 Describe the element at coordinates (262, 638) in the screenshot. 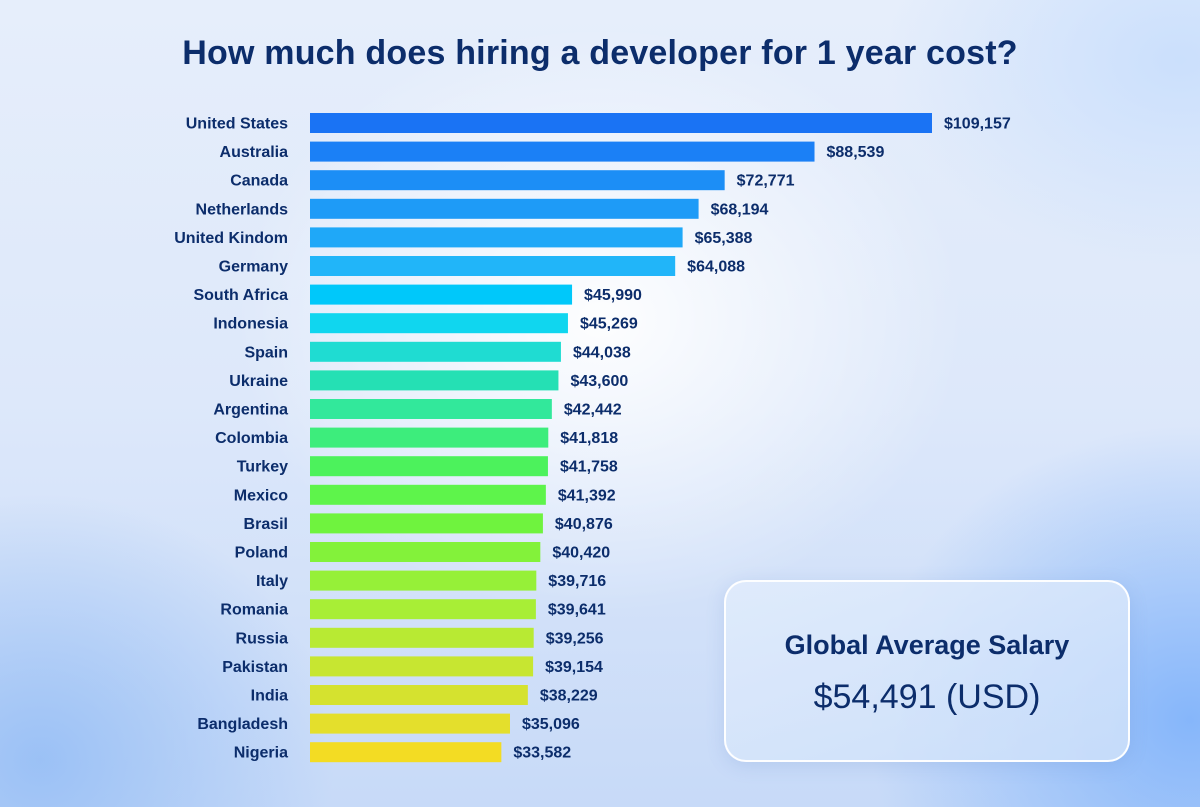

I see `category-label: Russia` at that location.